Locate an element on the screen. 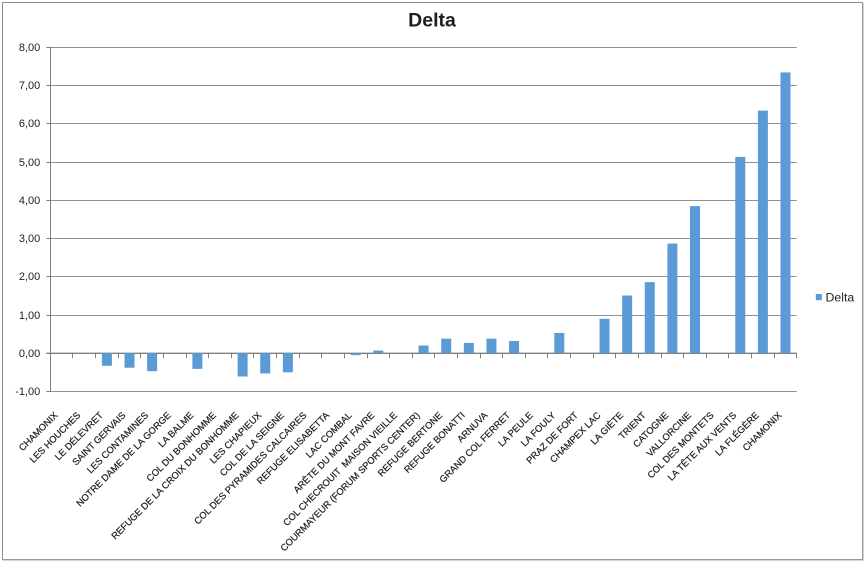 Image resolution: width=865 pixels, height=563 pixels. svg-text: 0,00 is located at coordinates (29, 354).